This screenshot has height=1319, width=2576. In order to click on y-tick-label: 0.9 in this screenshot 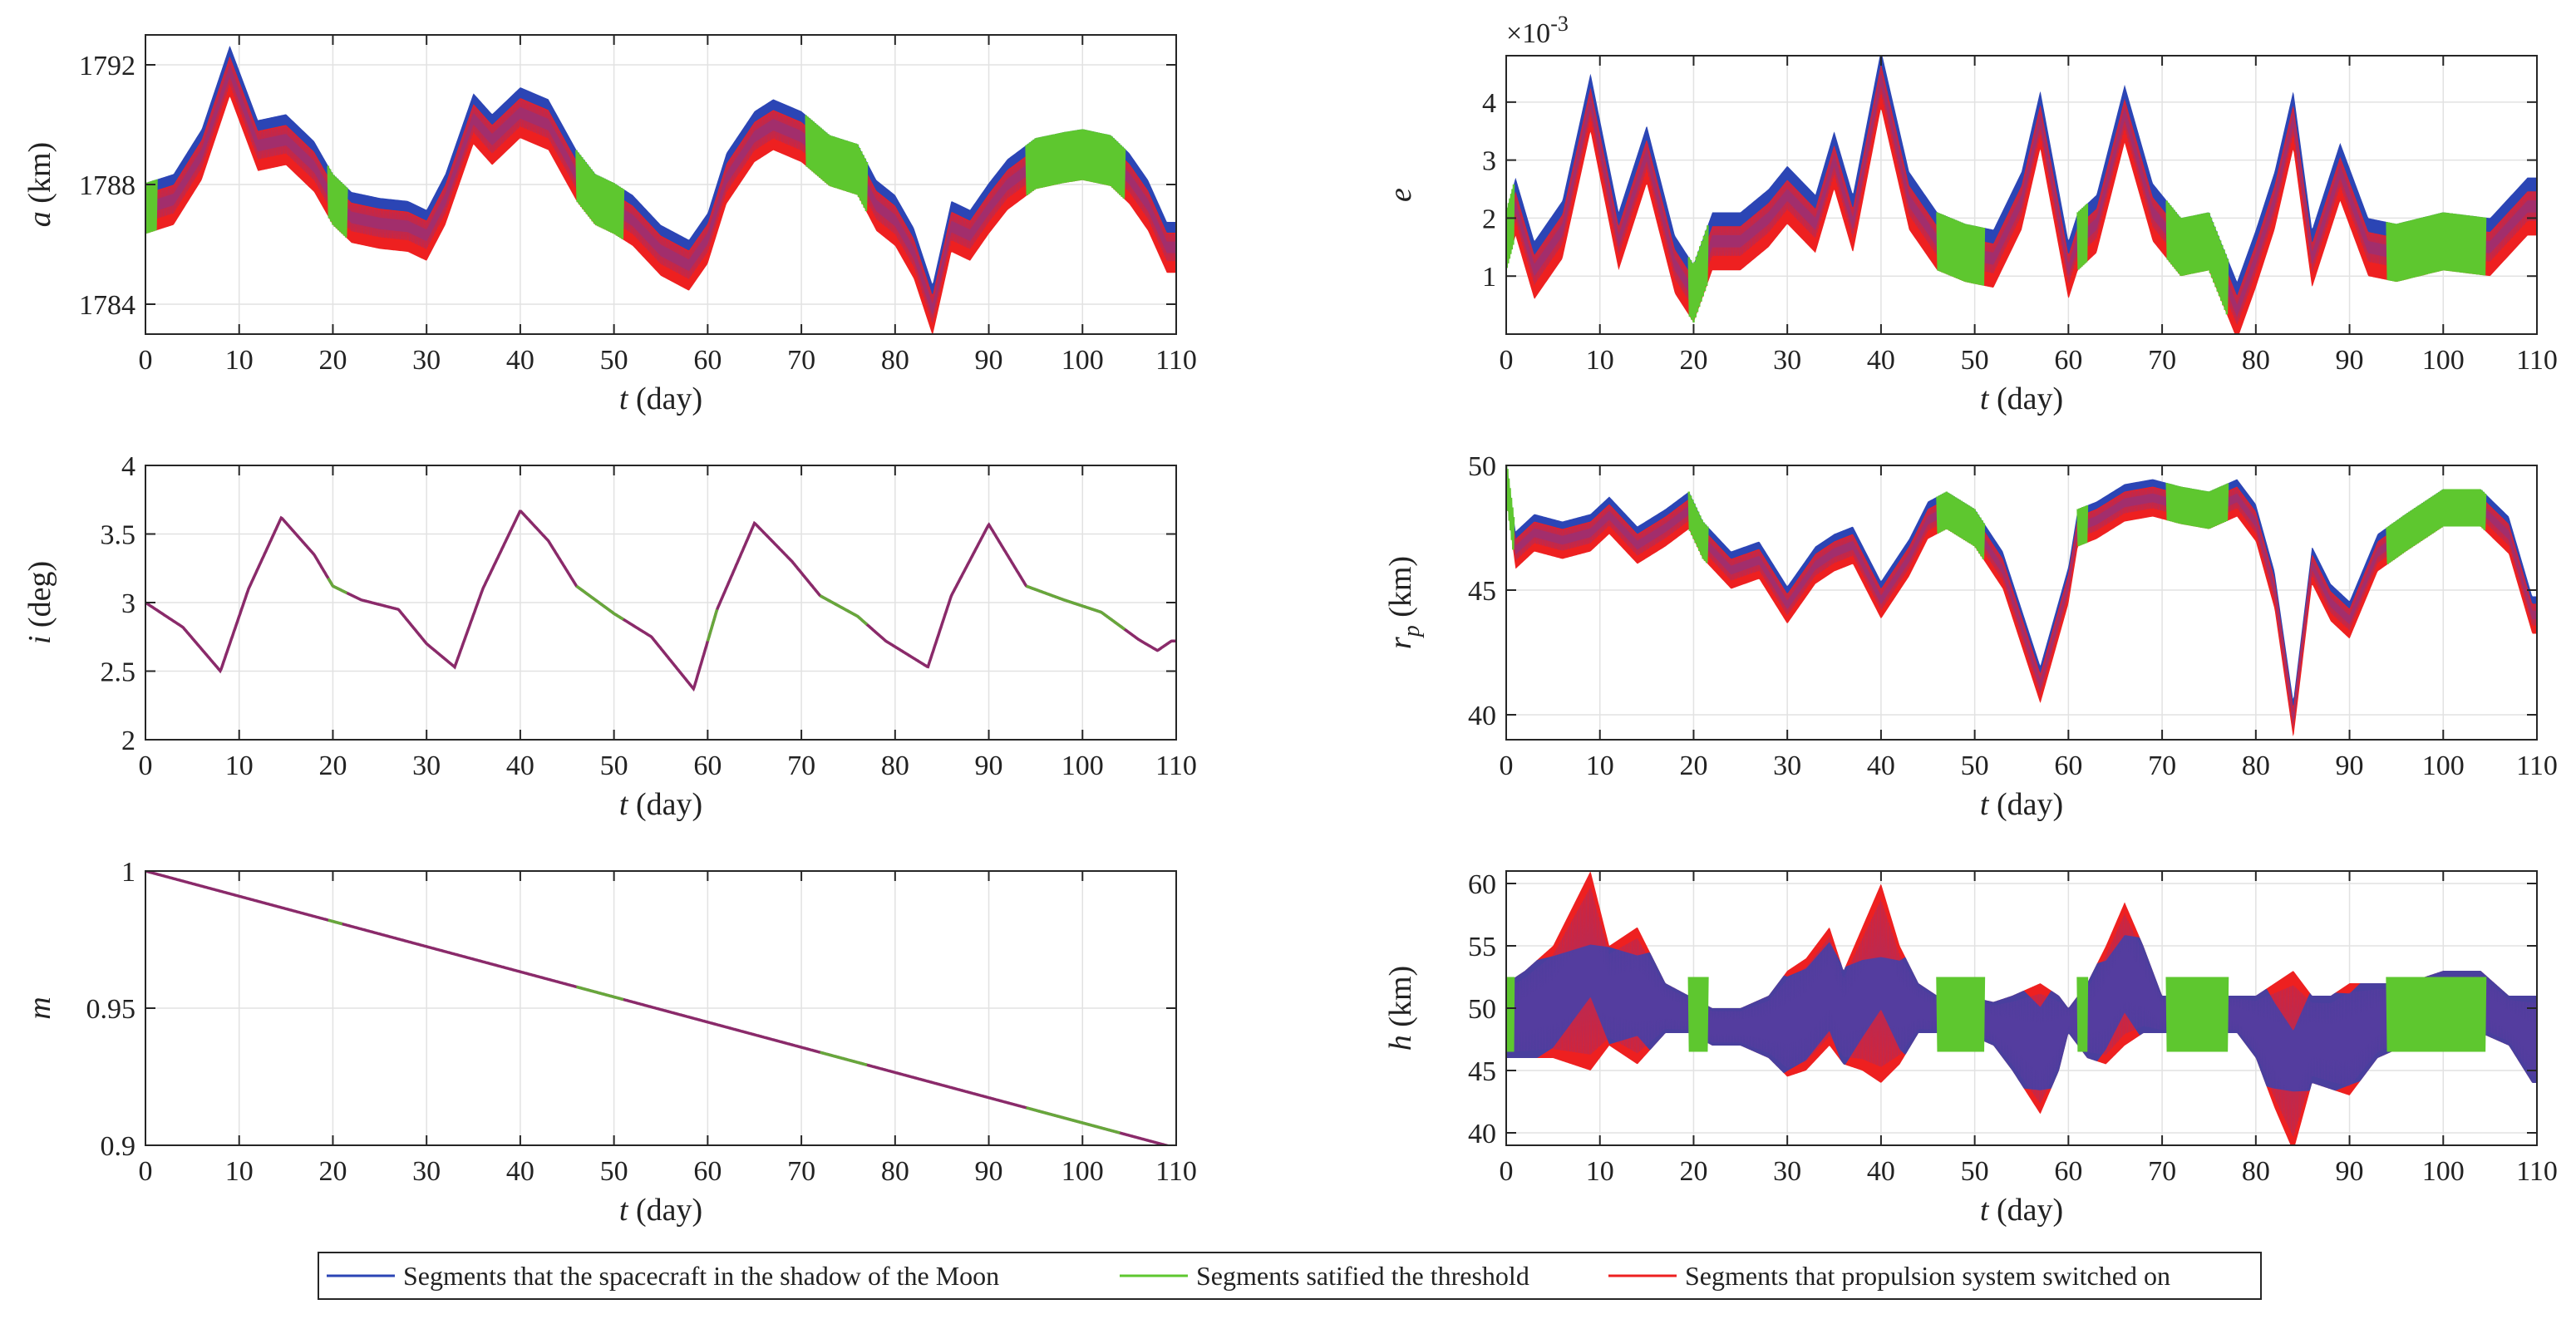, I will do `click(118, 1146)`.